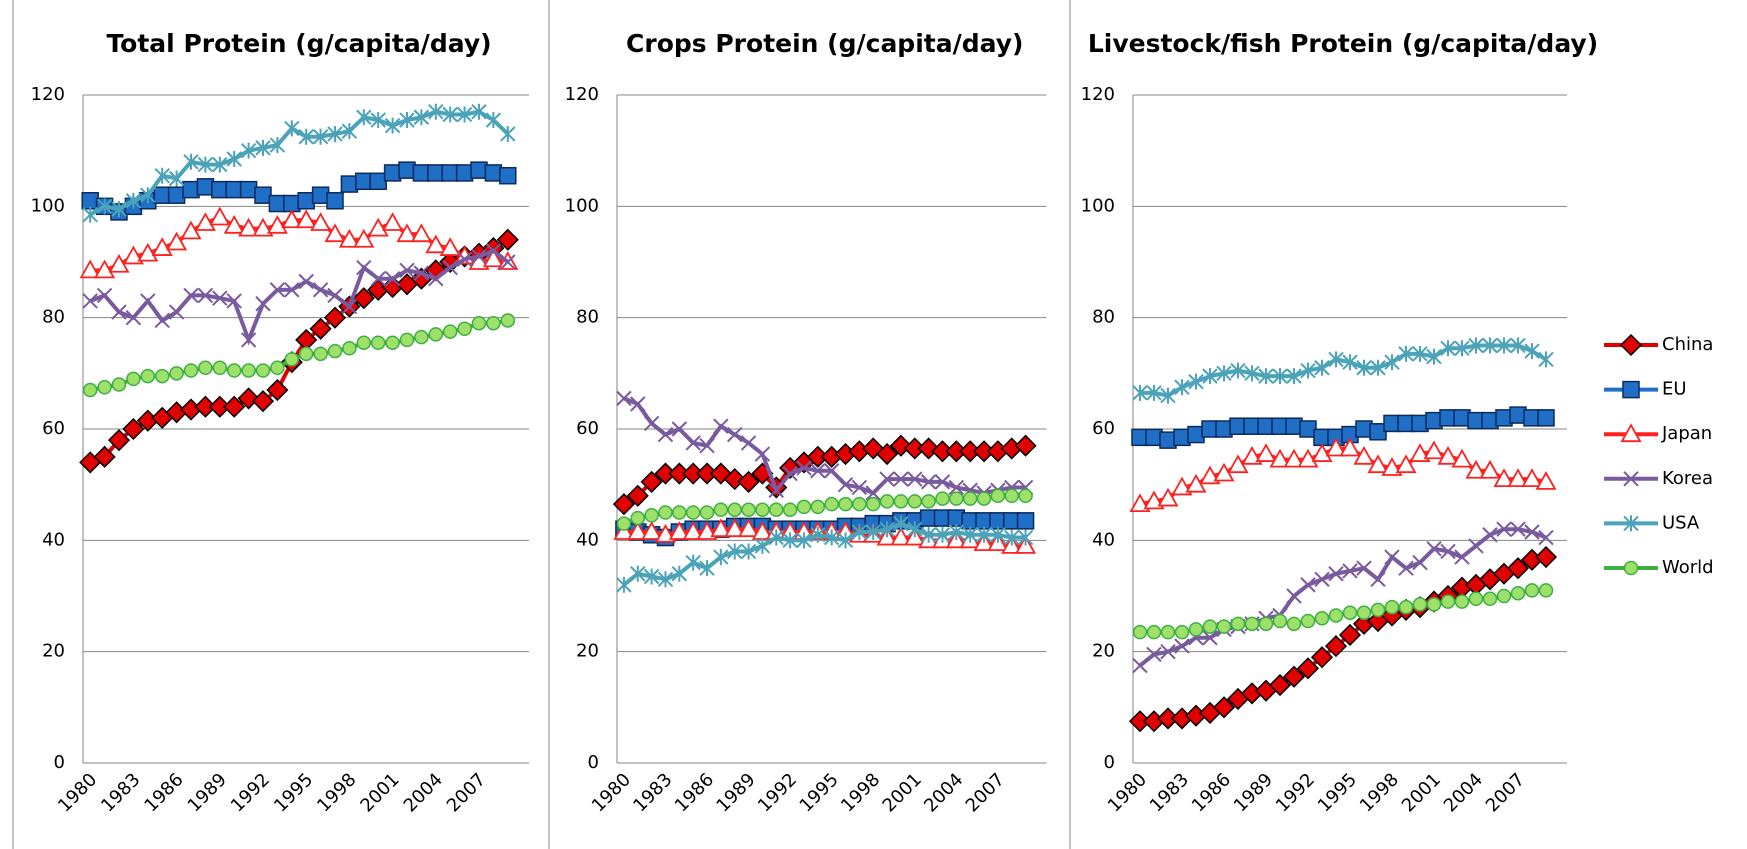 The image size is (1747, 849). I want to click on y-tick-label: 0, so click(59, 762).